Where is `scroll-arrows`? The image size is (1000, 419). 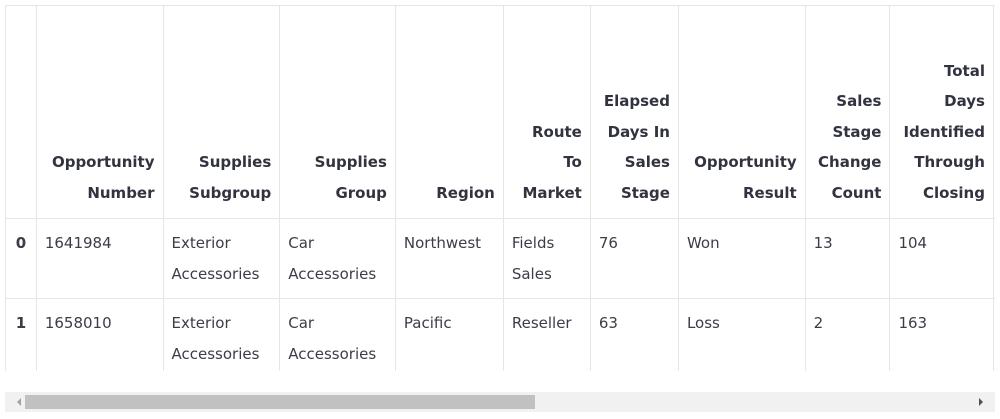 scroll-arrows is located at coordinates (500, 402).